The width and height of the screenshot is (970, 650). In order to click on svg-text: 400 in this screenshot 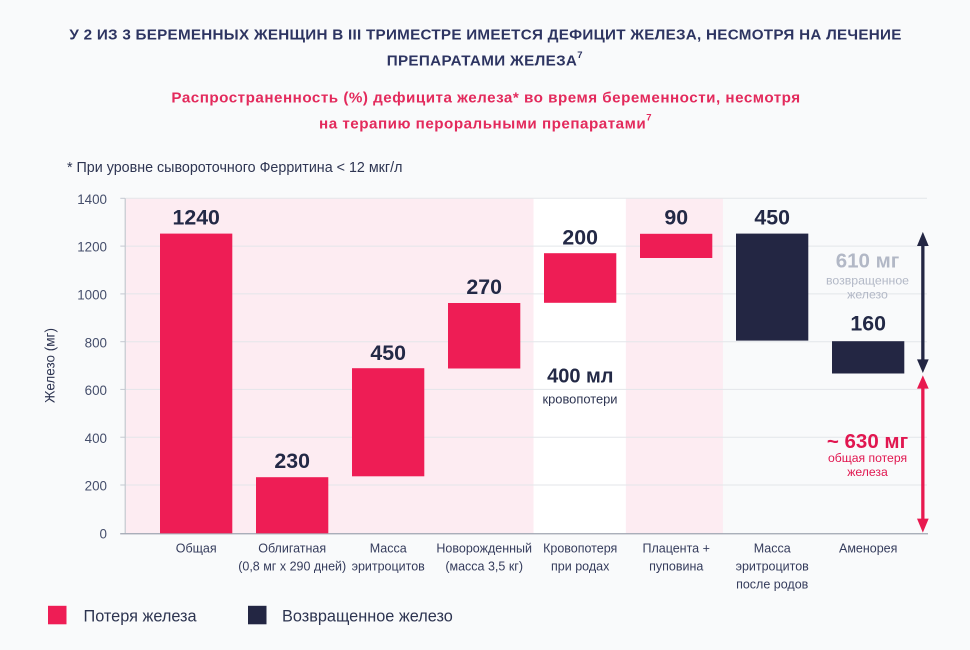, I will do `click(96, 438)`.